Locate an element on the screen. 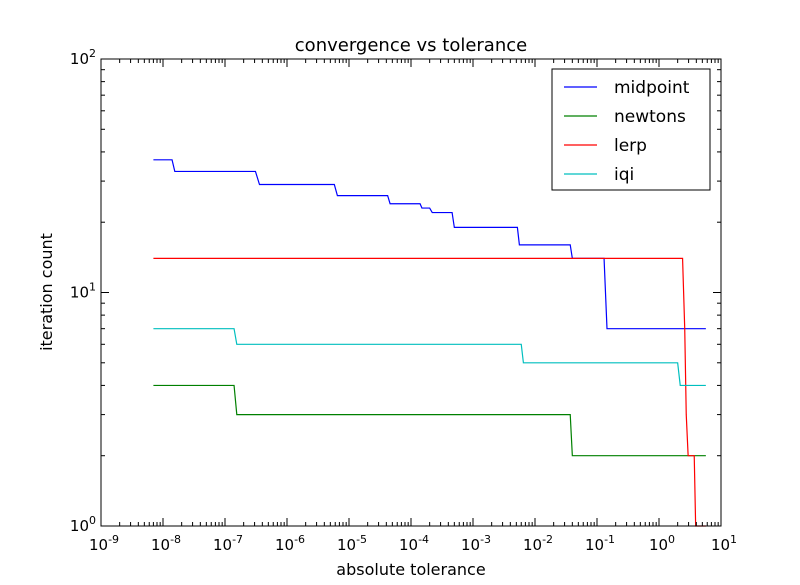 The width and height of the screenshot is (800, 585). legend-label-midpoint: midpoint is located at coordinates (652, 88).